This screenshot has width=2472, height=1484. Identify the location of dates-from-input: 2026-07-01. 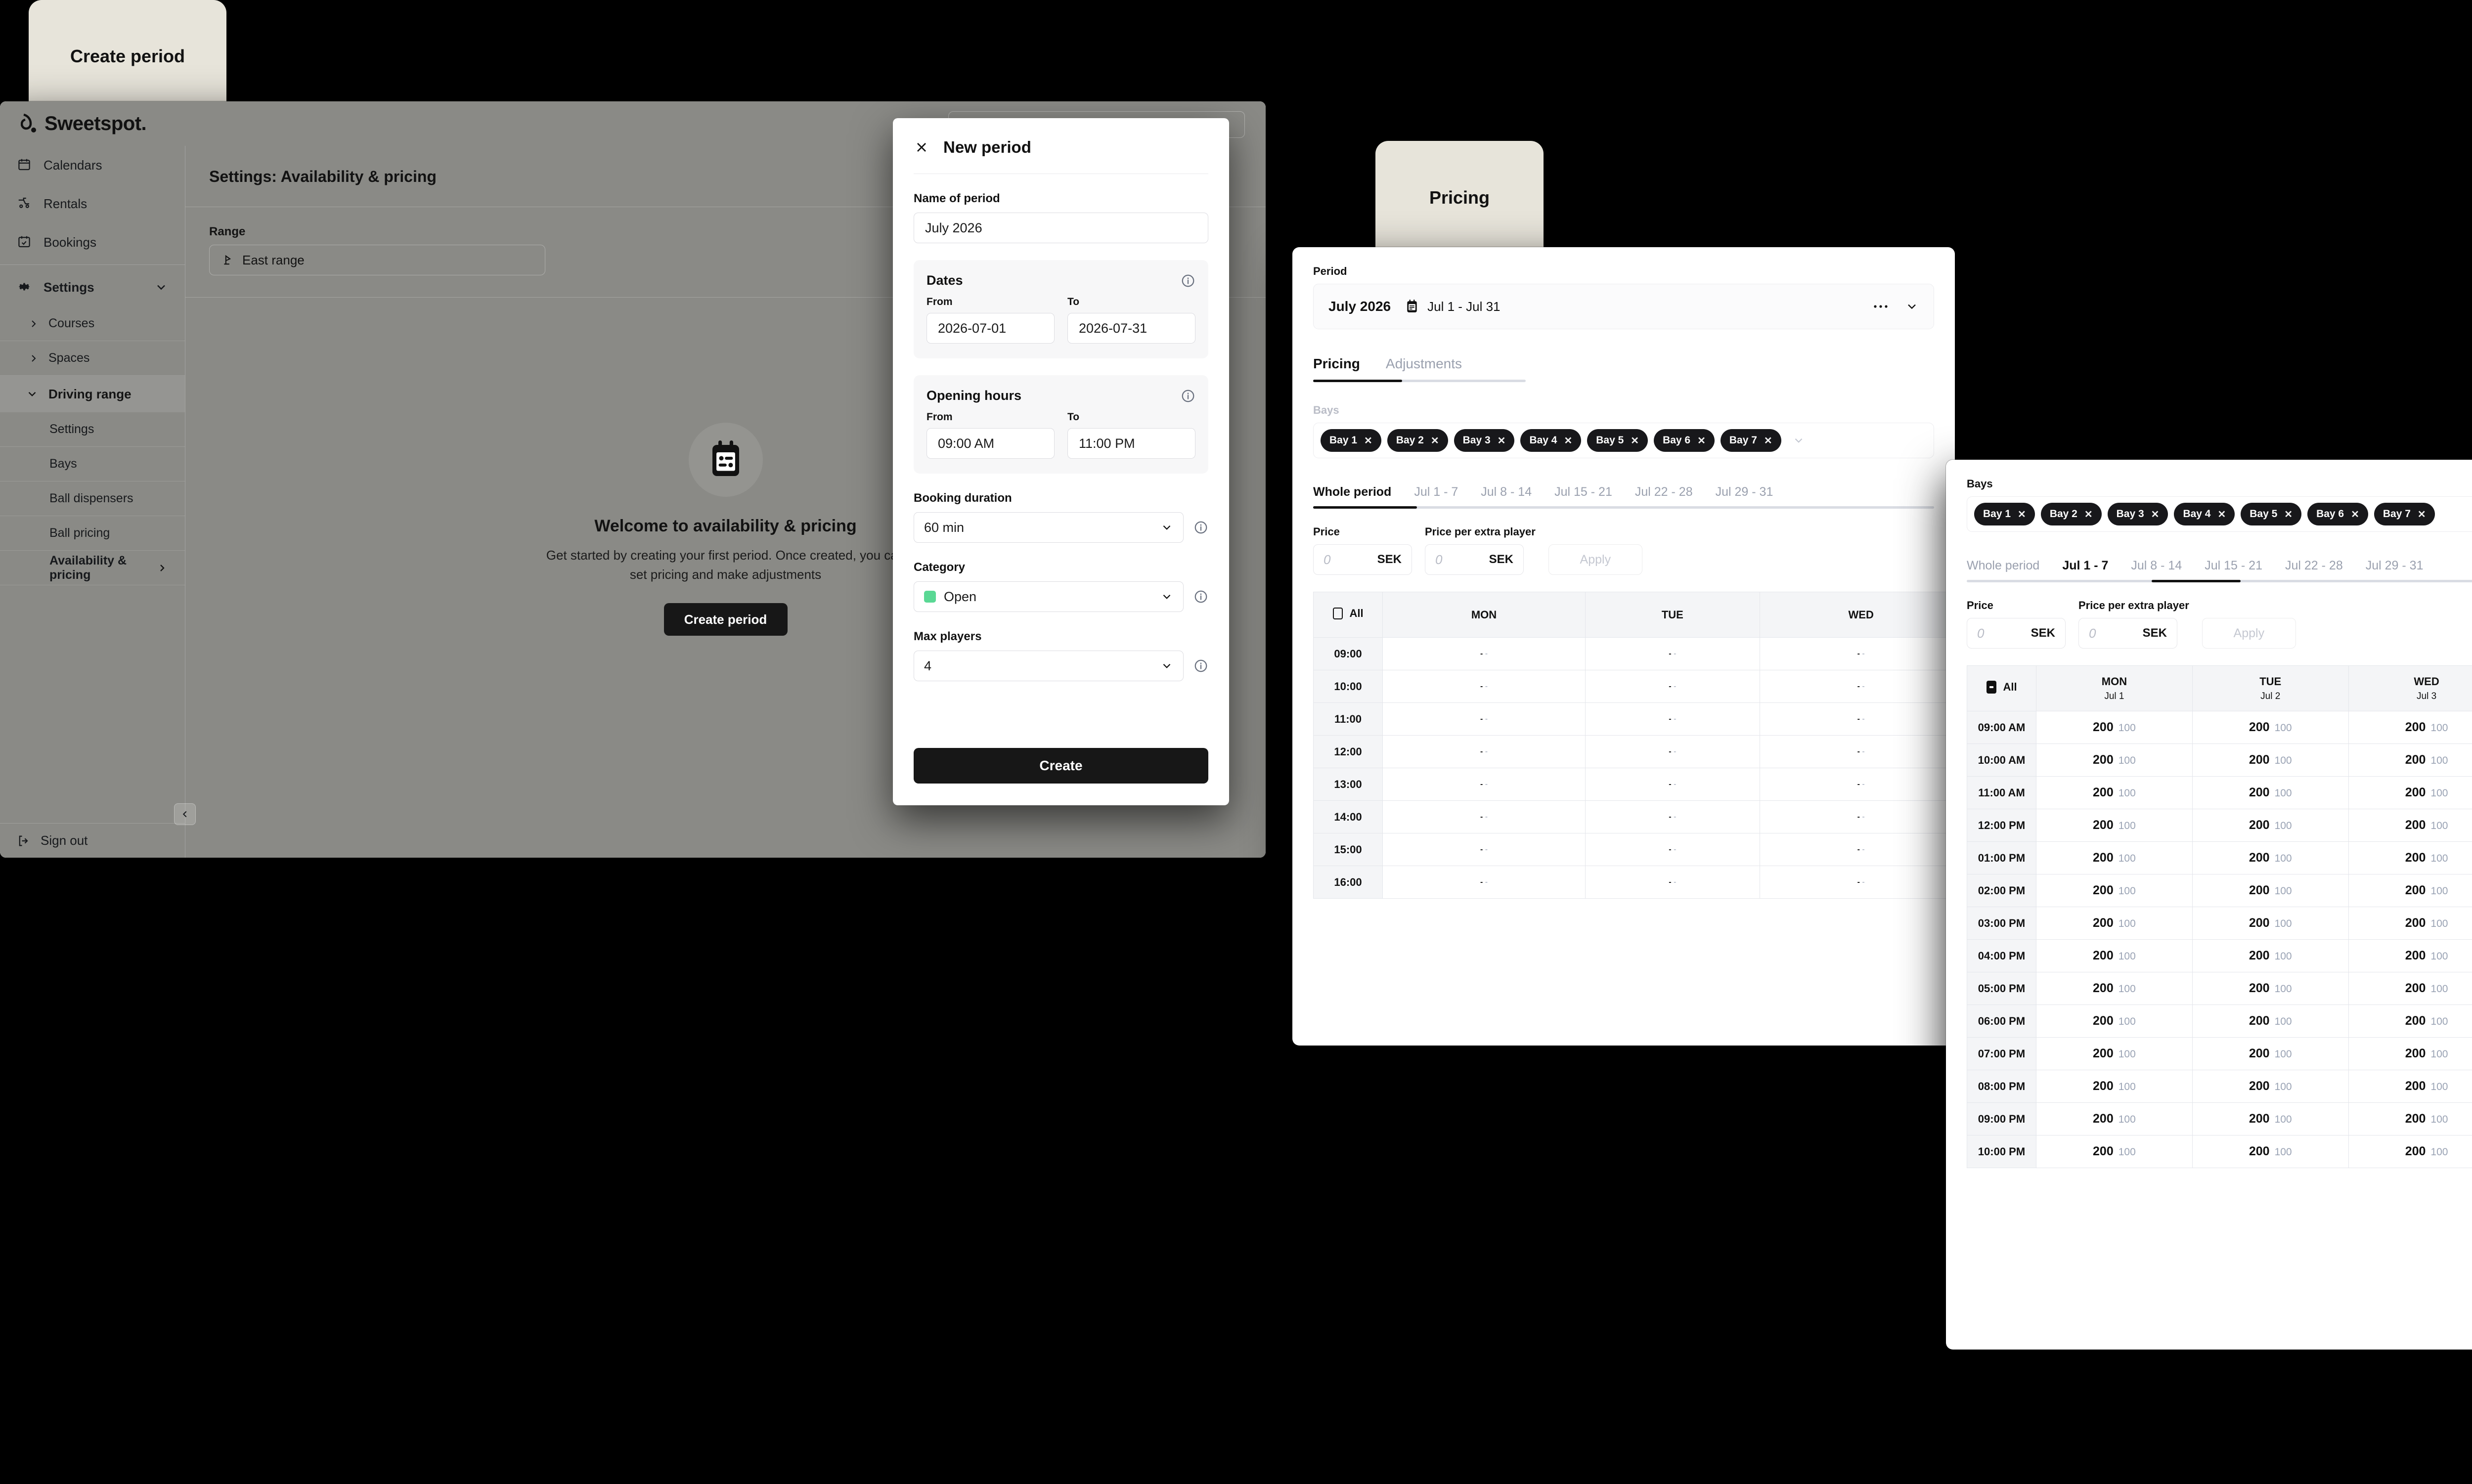
(991, 328).